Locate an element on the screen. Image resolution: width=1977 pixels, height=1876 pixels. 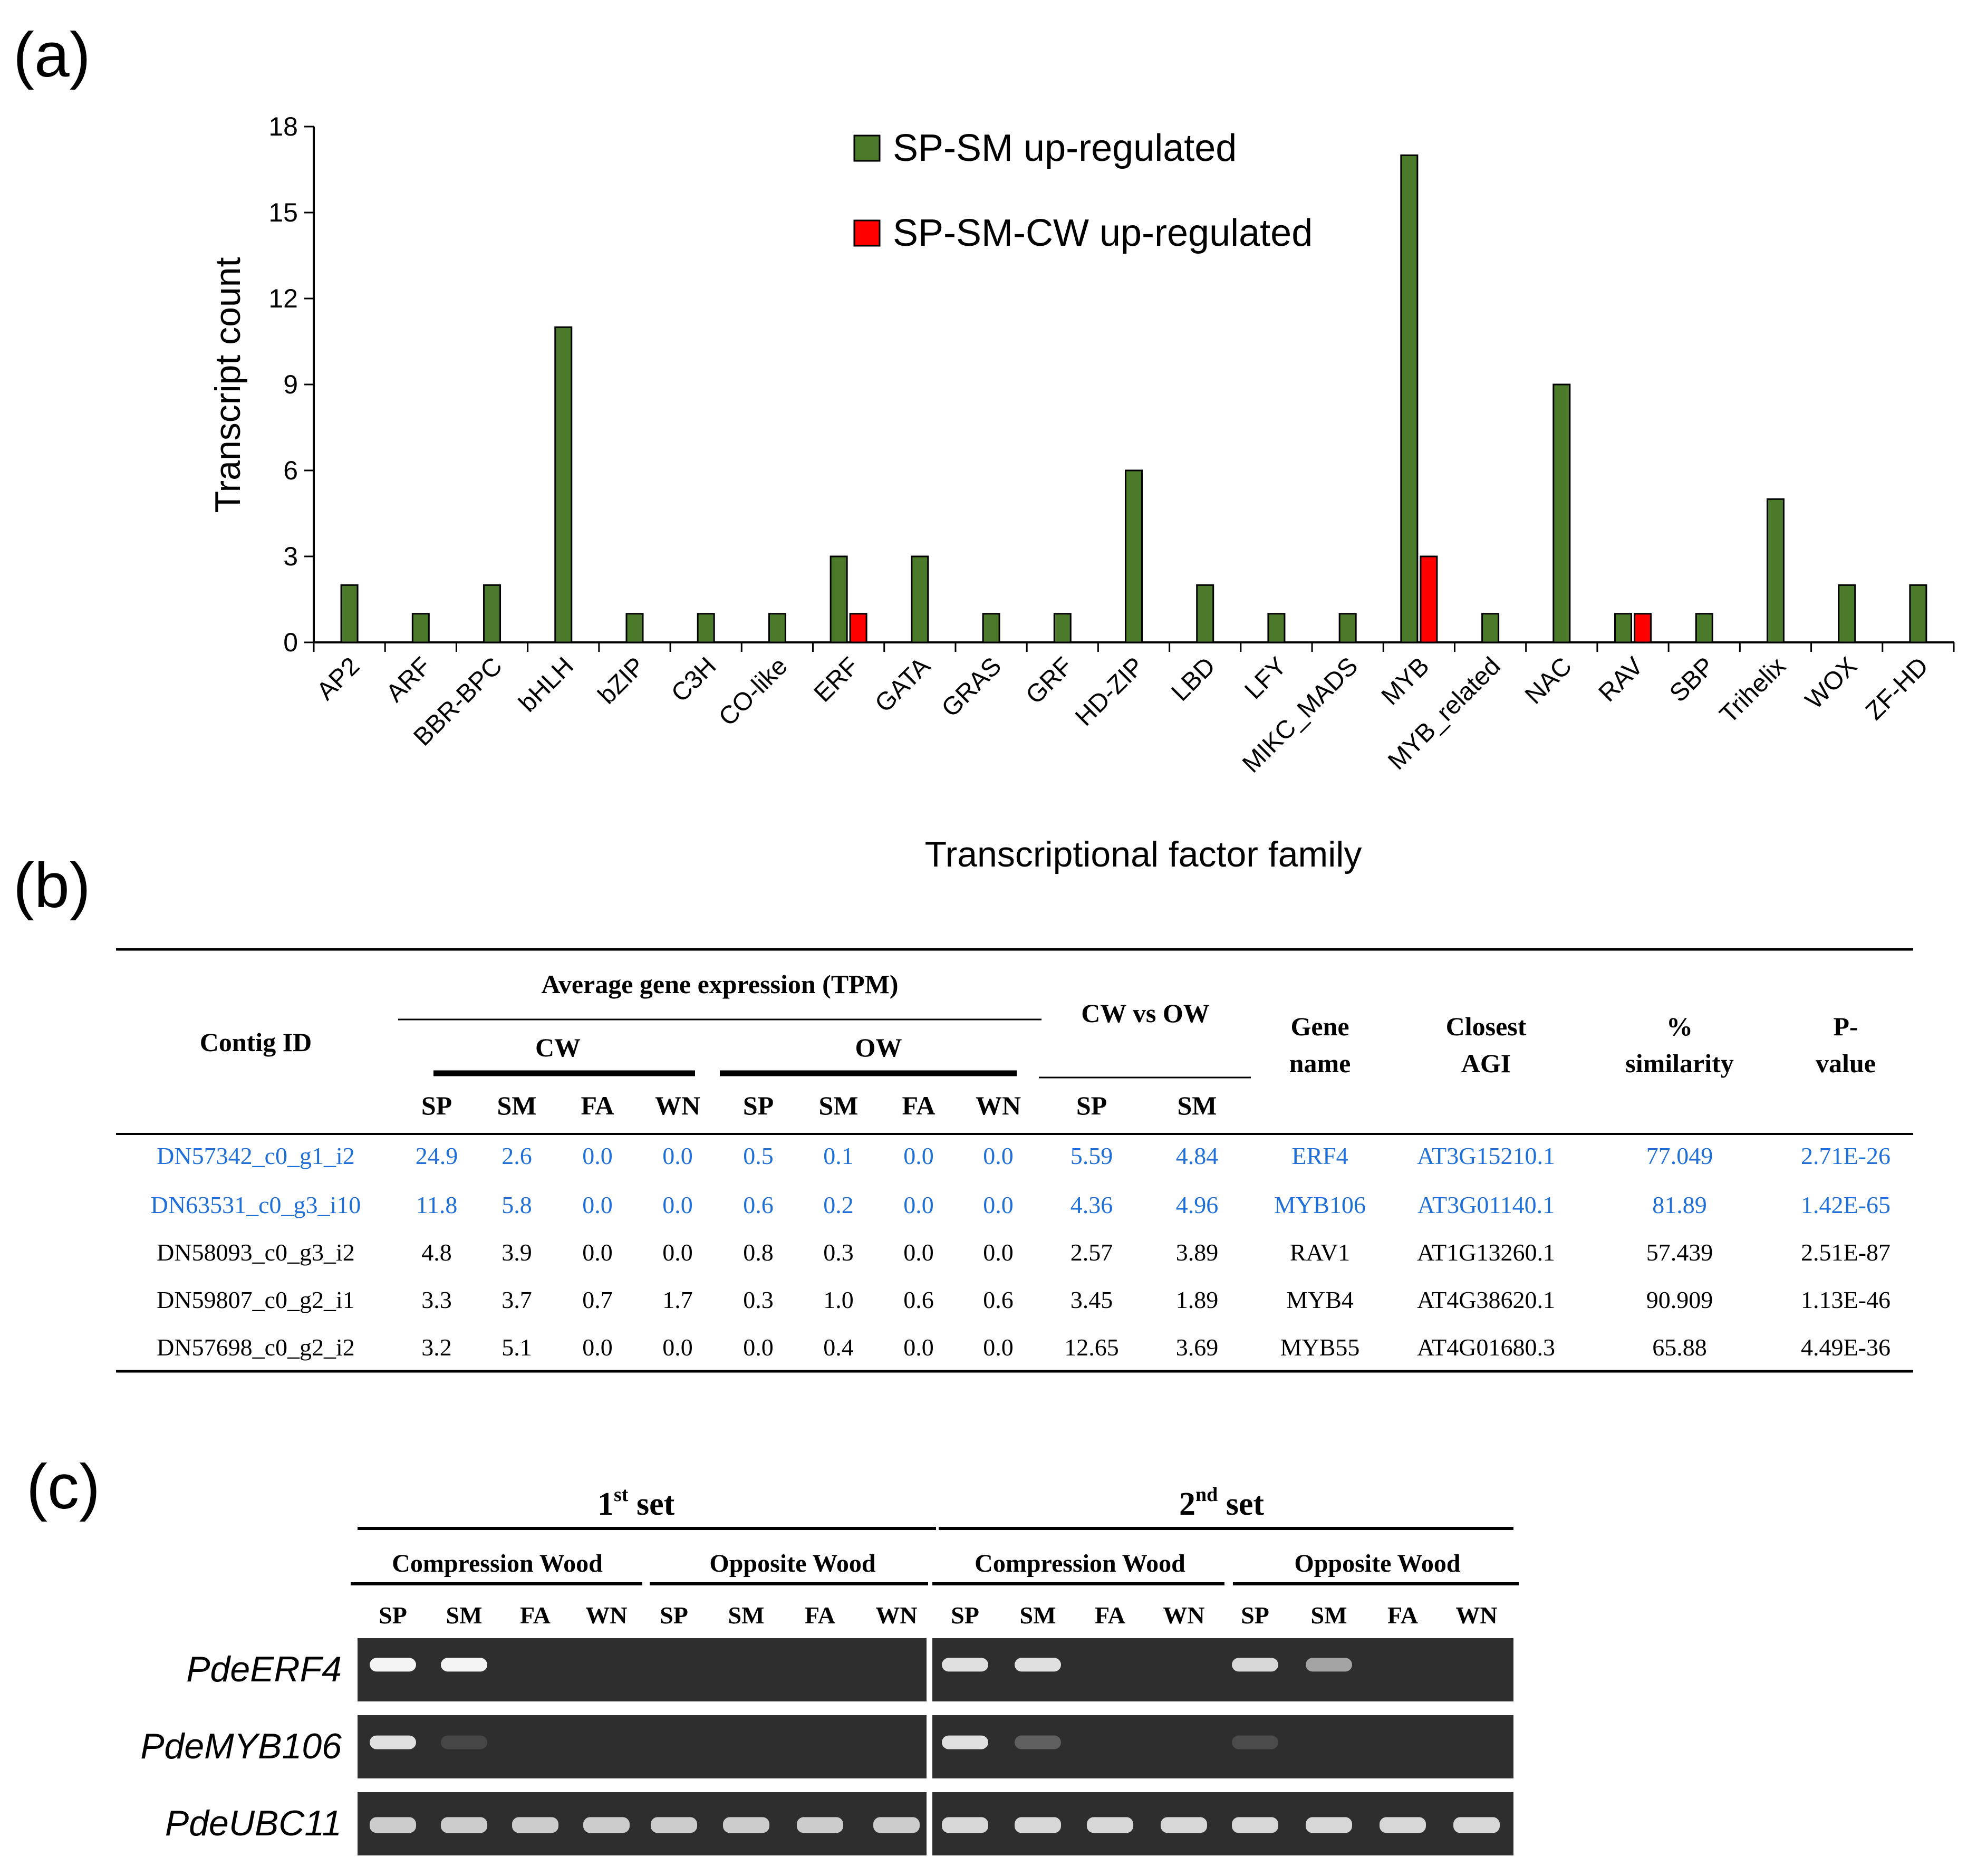
table-cell: AT1G13260.1 is located at coordinates (1486, 1252).